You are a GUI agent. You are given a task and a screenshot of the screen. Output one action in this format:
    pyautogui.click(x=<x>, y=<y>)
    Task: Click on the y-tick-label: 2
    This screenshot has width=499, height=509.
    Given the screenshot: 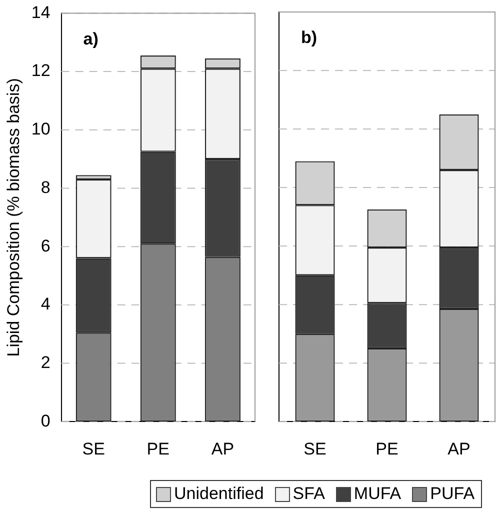 What is the action you would take?
    pyautogui.click(x=45, y=362)
    